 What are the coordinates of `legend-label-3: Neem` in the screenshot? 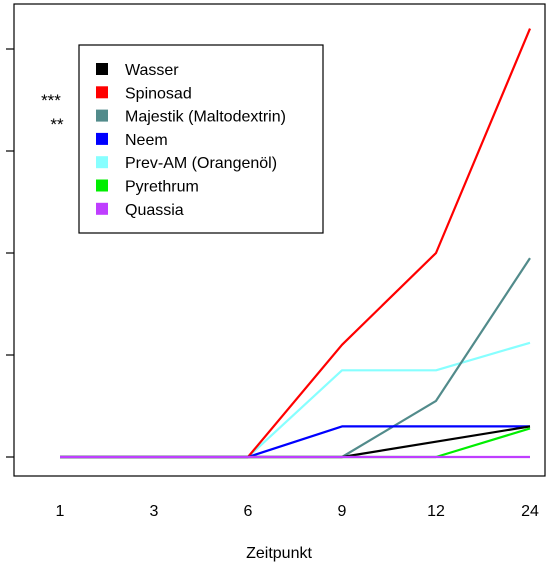 It's located at (146, 140).